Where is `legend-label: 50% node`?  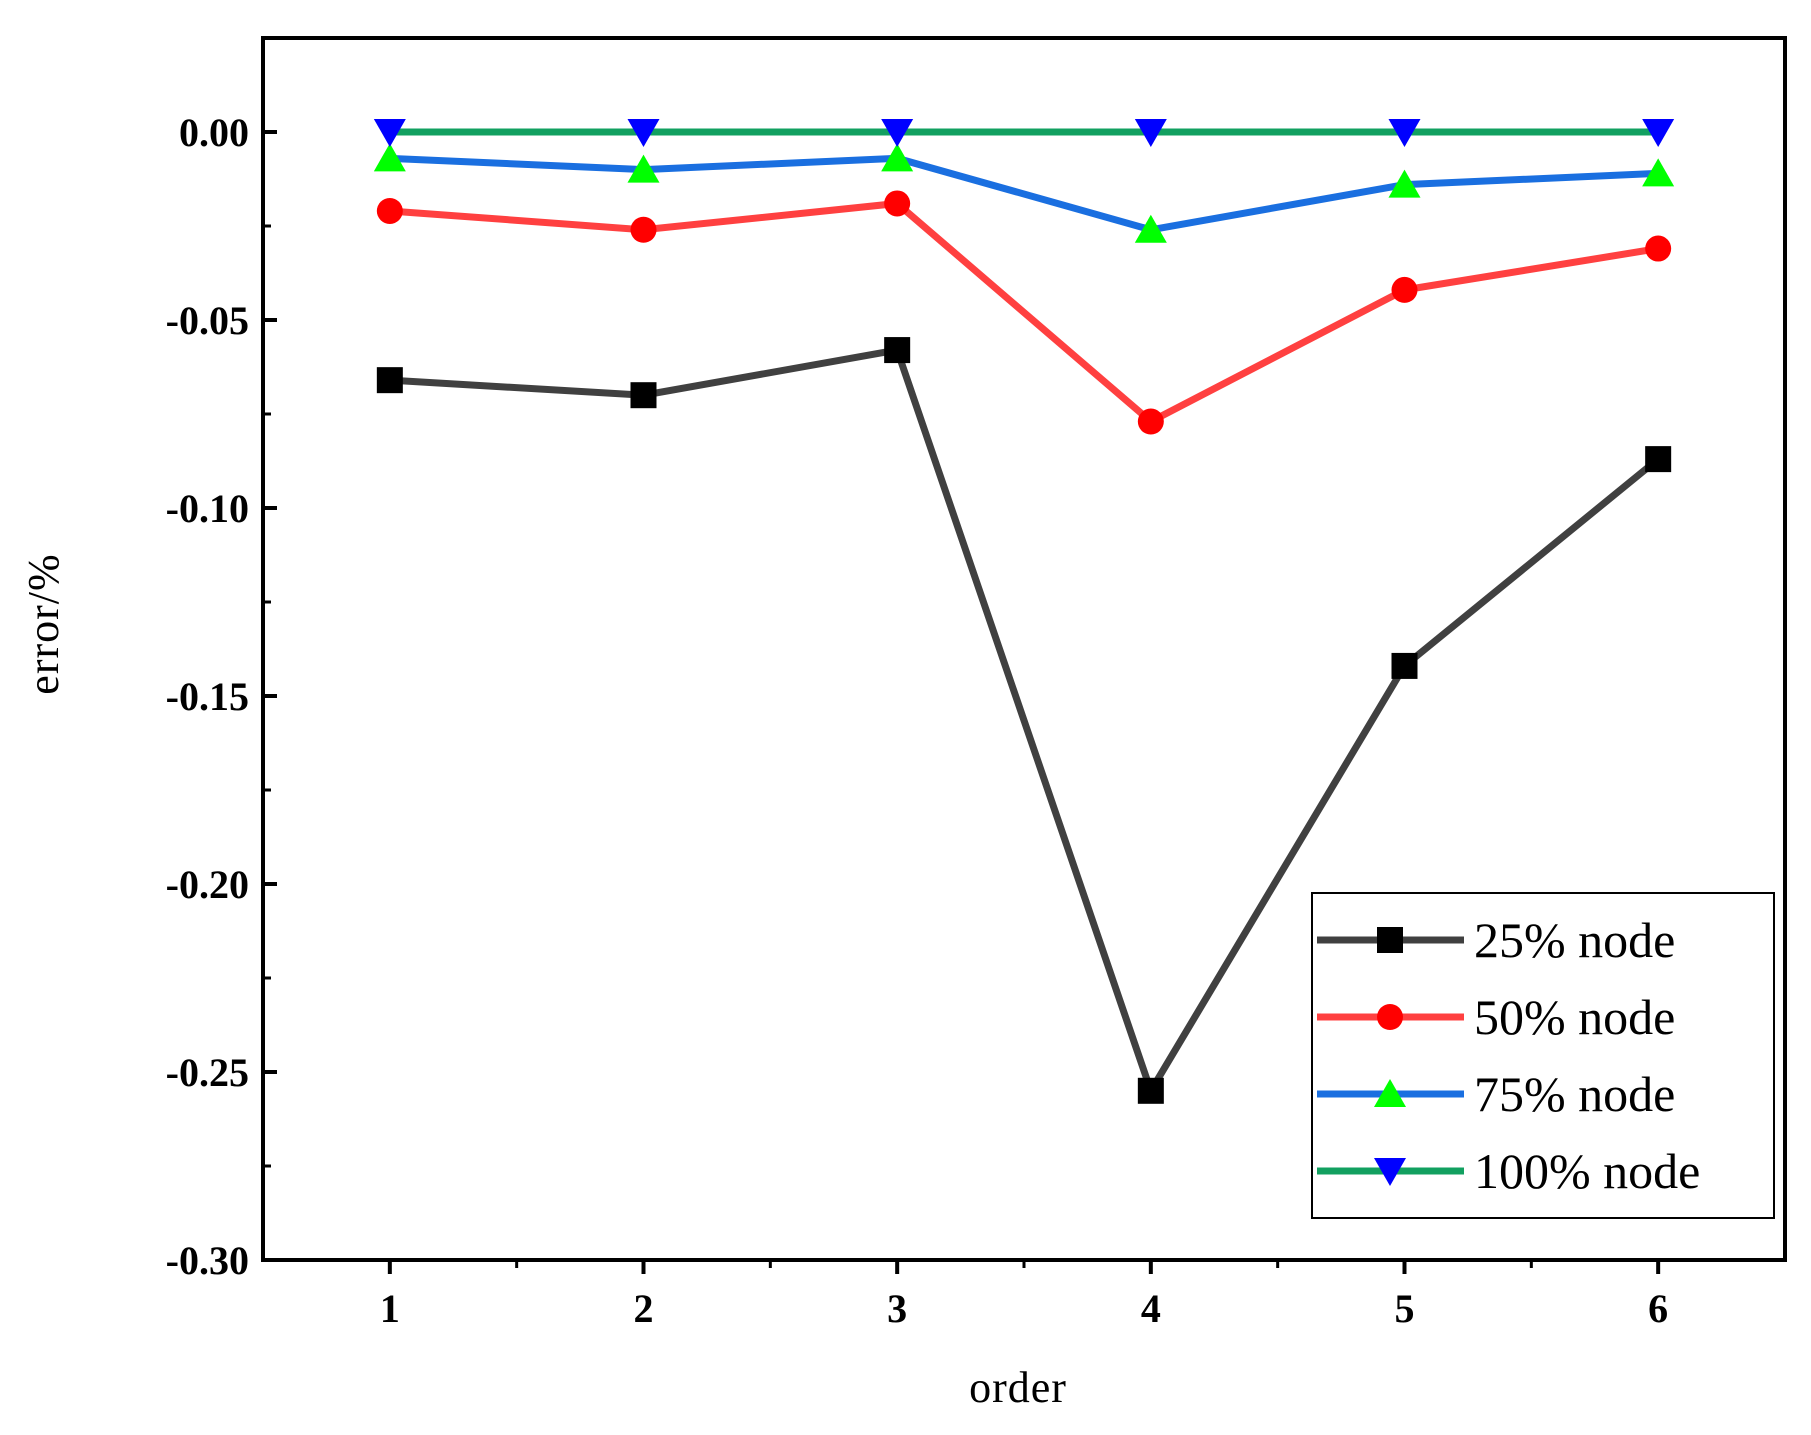
legend-label: 50% node is located at coordinates (1574, 1017).